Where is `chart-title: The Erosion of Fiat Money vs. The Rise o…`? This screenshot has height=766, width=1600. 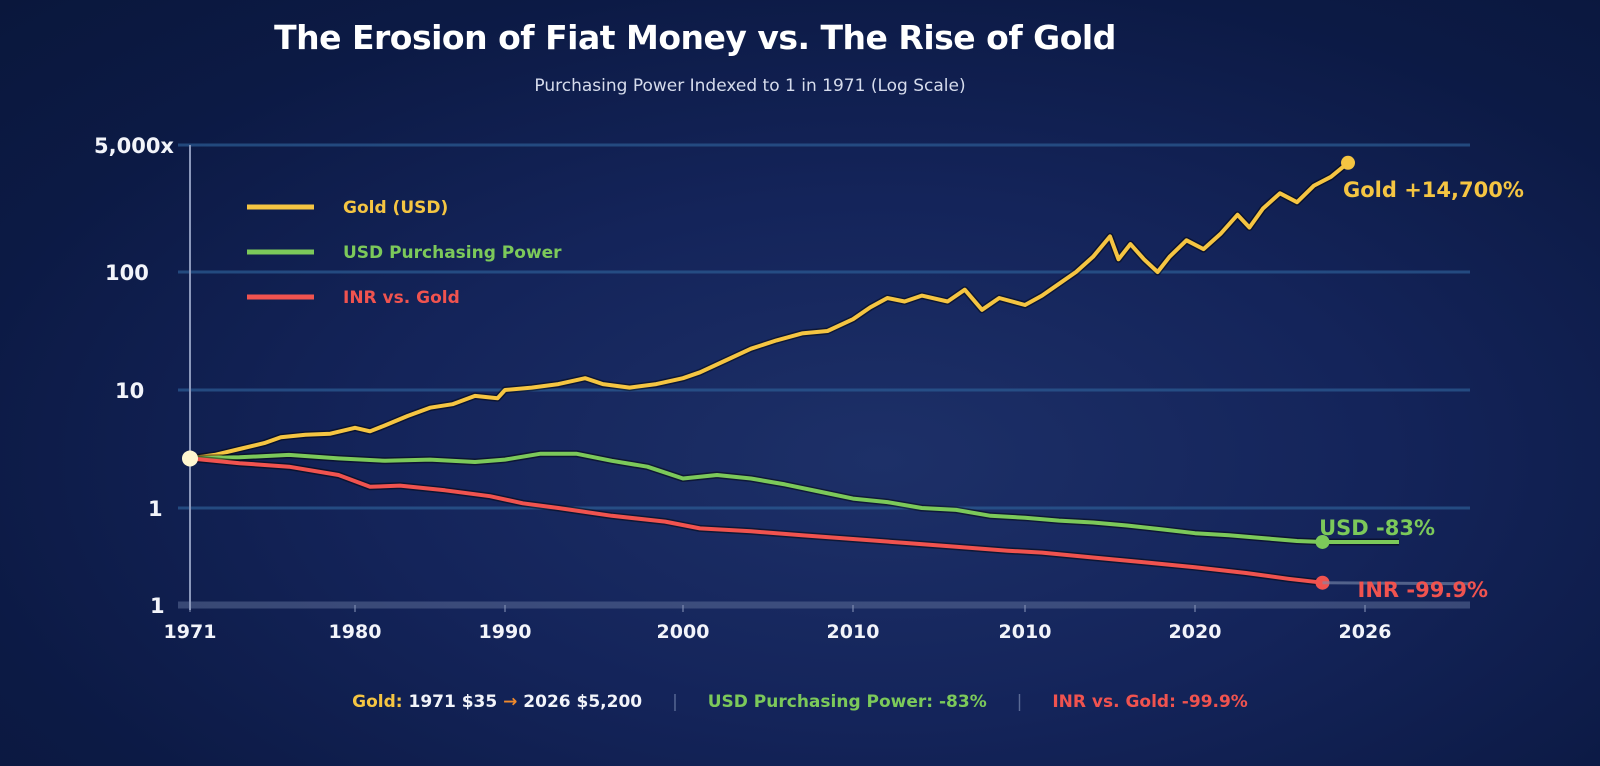
chart-title: The Erosion of Fiat Money vs. The Rise o… is located at coordinates (695, 37).